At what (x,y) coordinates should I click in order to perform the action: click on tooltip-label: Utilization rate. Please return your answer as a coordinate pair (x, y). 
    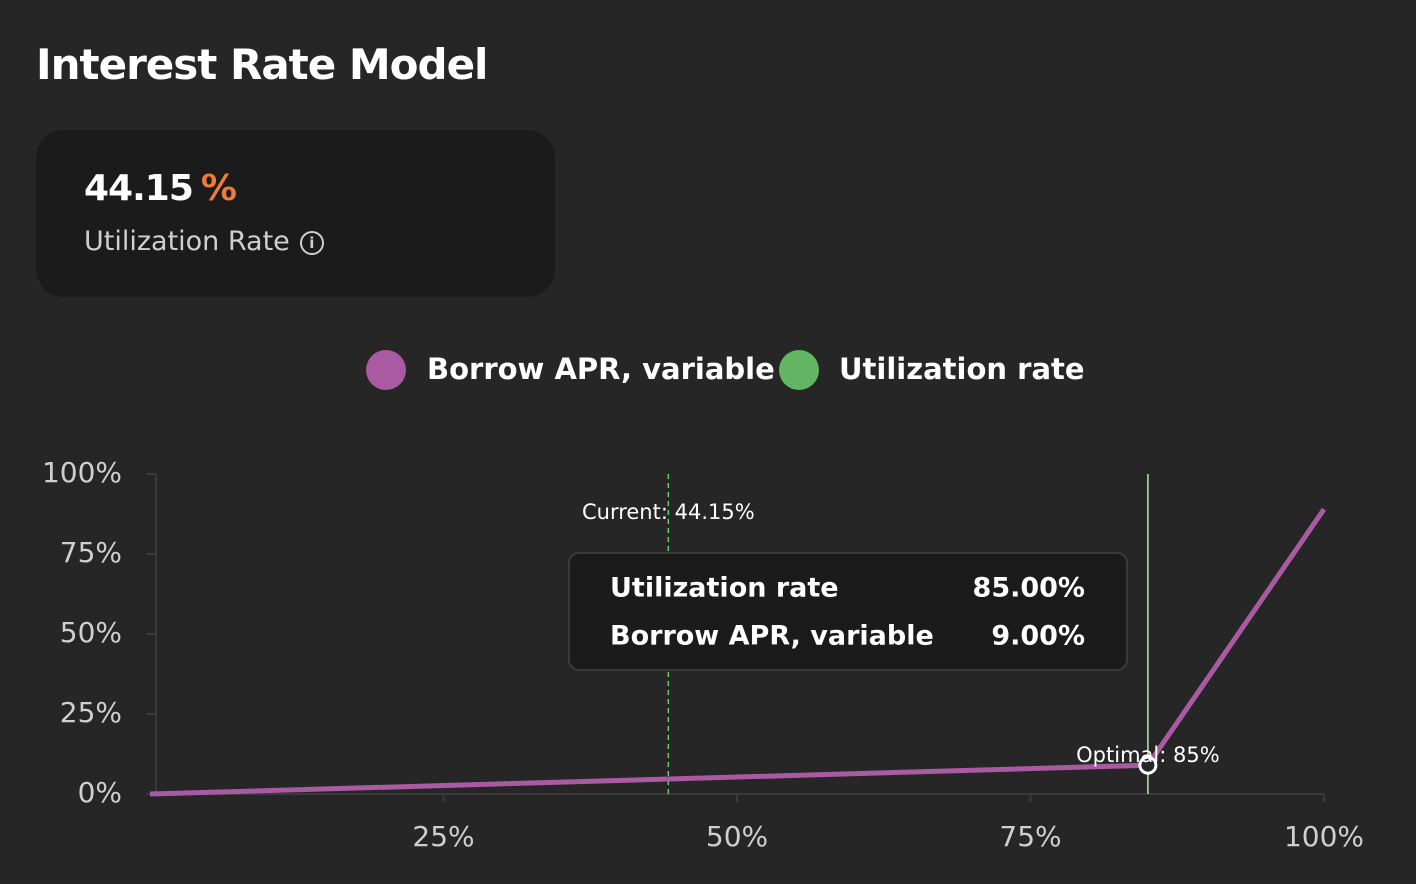
    Looking at the image, I should click on (724, 588).